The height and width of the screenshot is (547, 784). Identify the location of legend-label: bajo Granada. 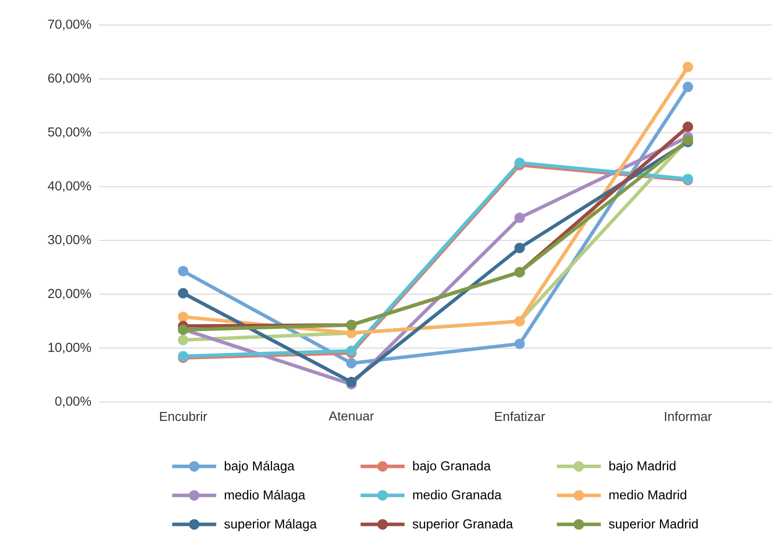
(452, 466).